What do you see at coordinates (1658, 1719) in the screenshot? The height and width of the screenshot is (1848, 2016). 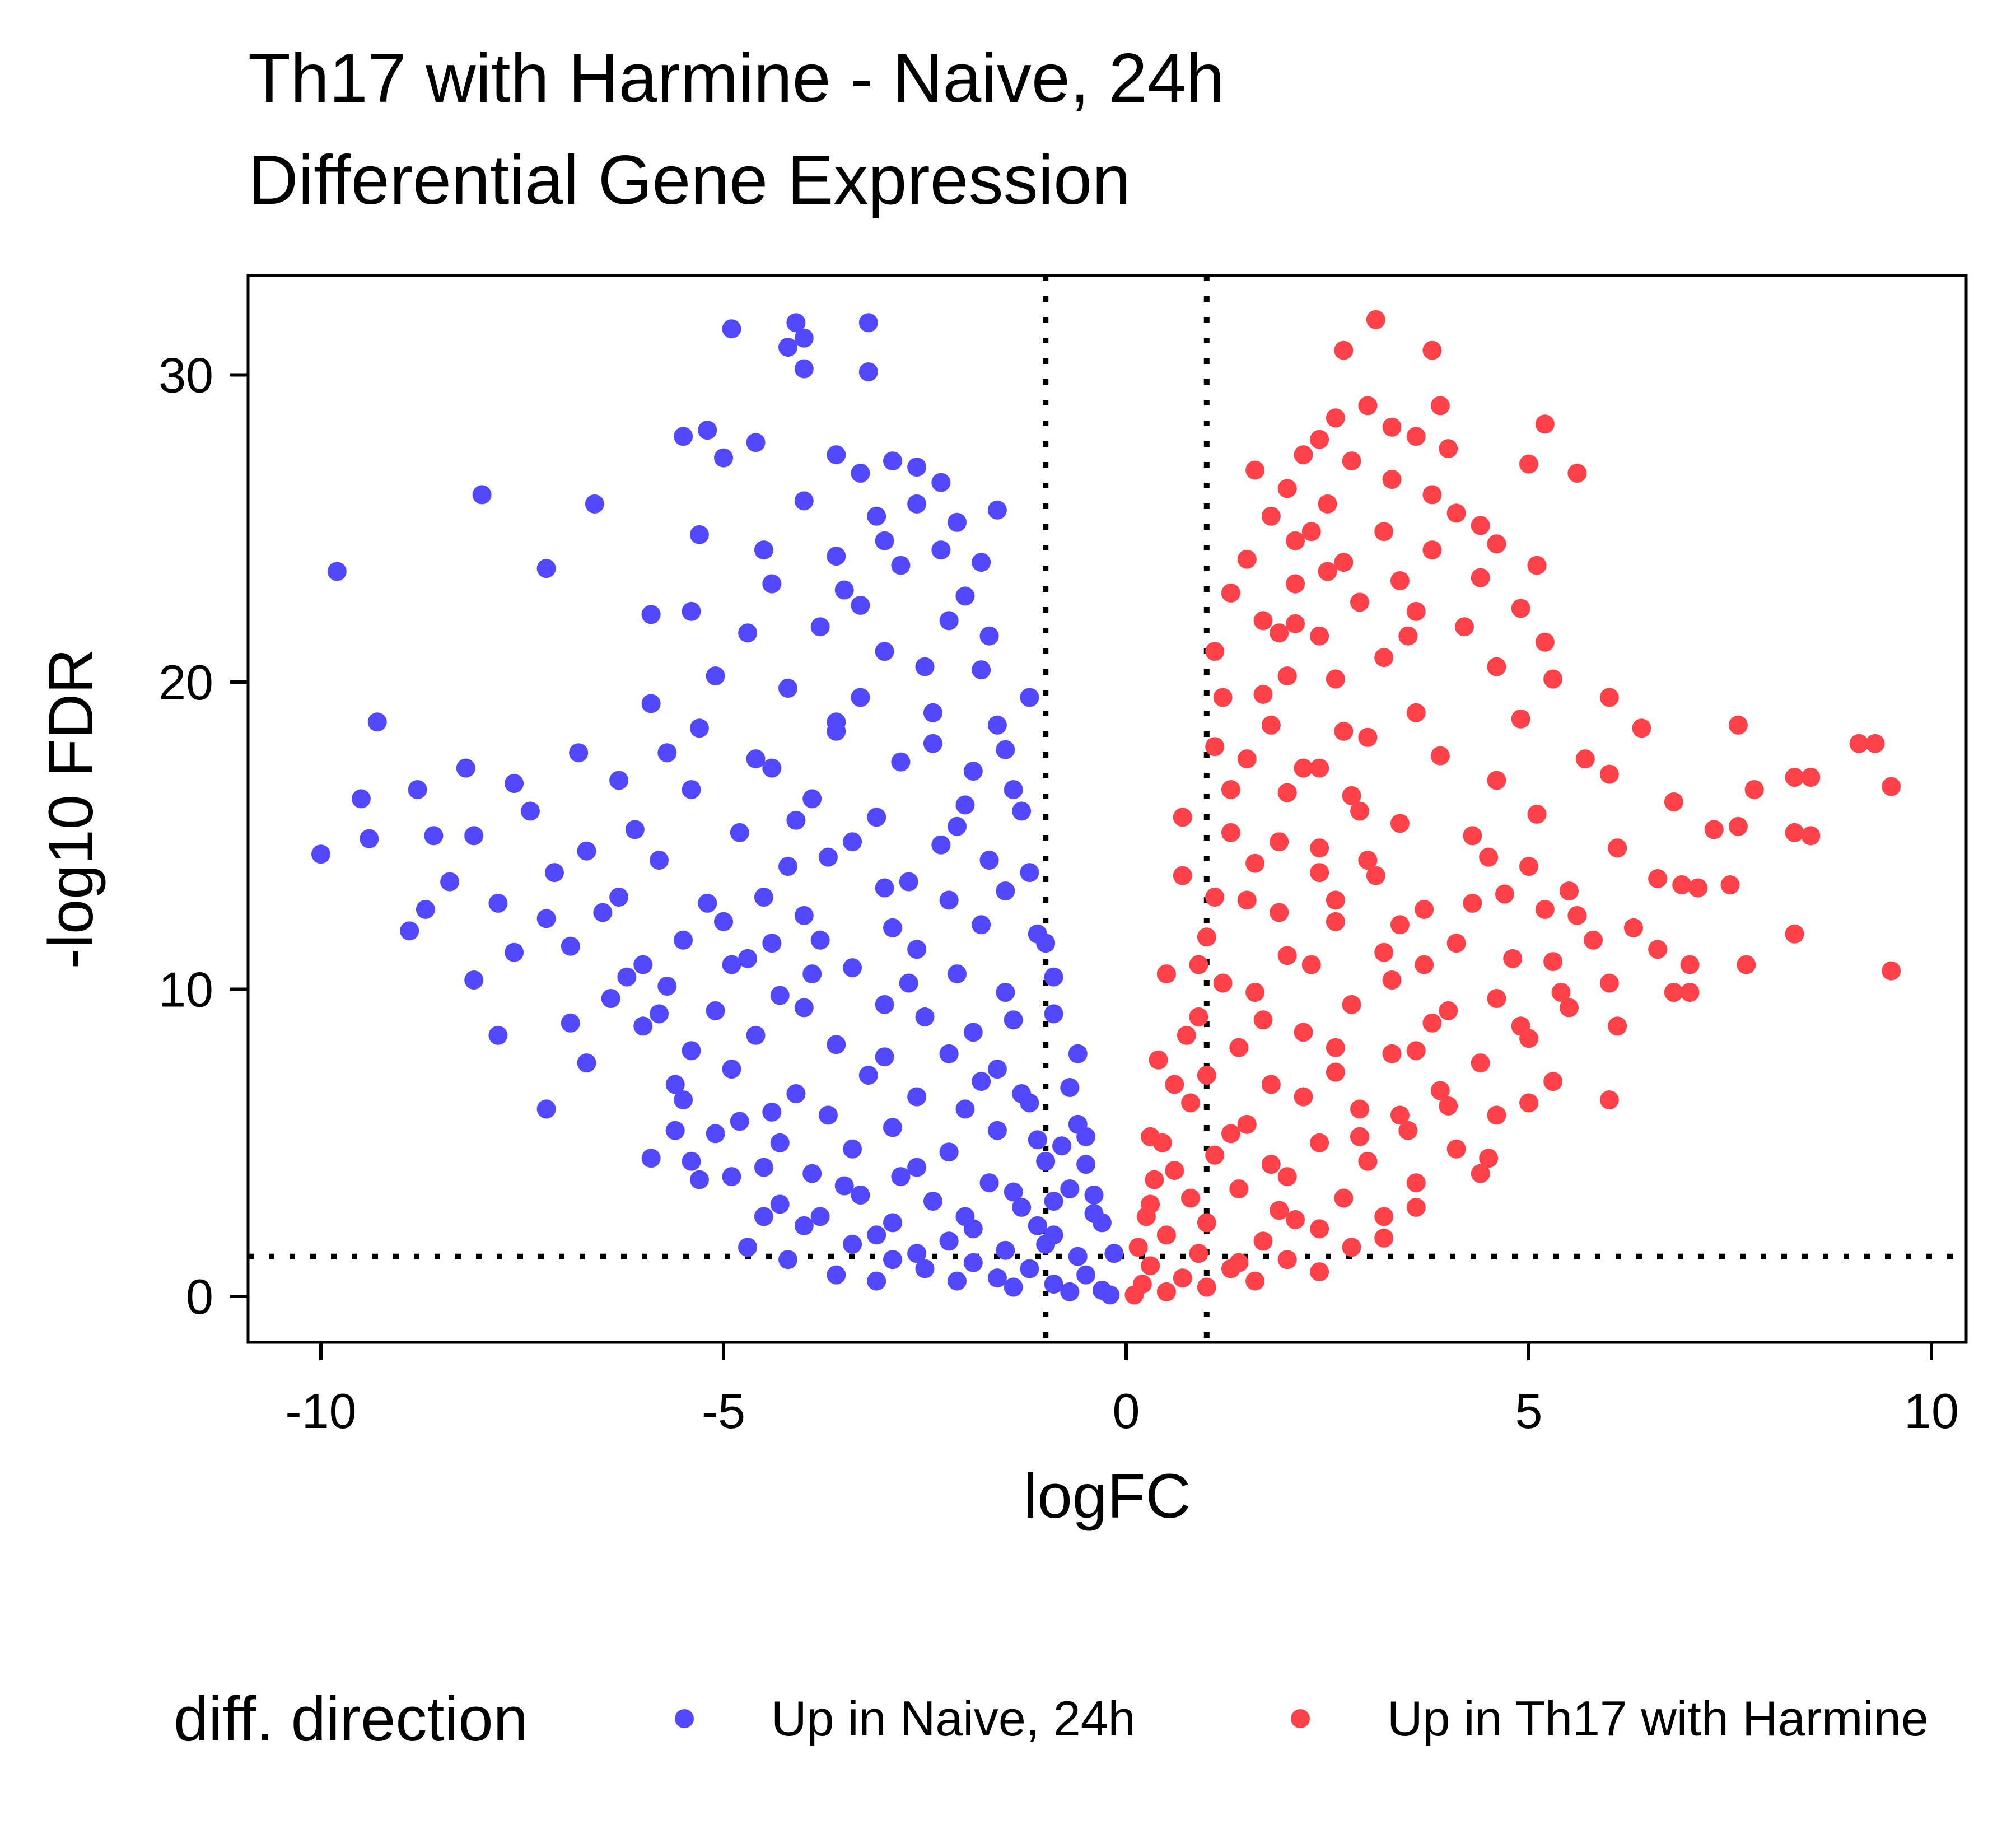 I see `legend-label: Up in Th17 with Harmine` at bounding box center [1658, 1719].